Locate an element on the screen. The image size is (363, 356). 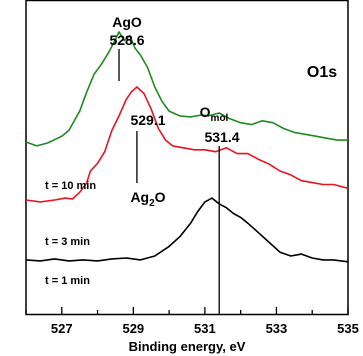
x-tick-label: 529 is located at coordinates (133, 328).